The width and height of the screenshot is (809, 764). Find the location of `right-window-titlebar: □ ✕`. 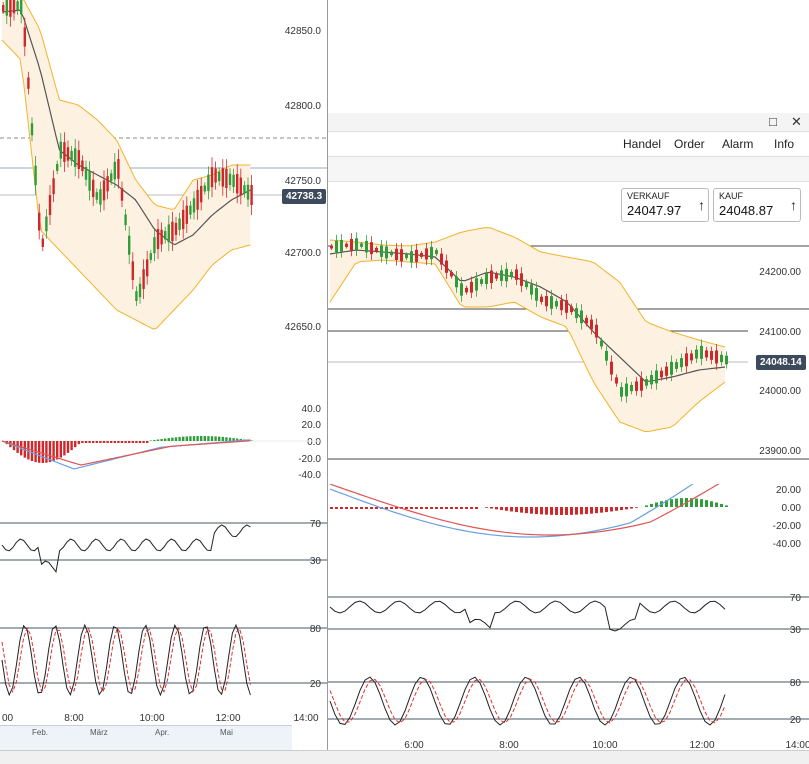

right-window-titlebar: □ ✕ is located at coordinates (568, 122).